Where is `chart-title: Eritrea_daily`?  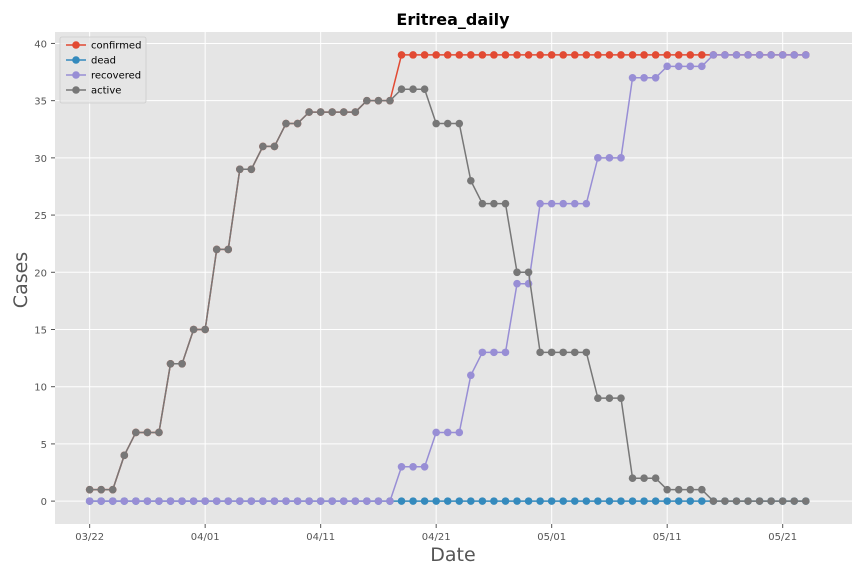 chart-title: Eritrea_daily is located at coordinates (453, 19).